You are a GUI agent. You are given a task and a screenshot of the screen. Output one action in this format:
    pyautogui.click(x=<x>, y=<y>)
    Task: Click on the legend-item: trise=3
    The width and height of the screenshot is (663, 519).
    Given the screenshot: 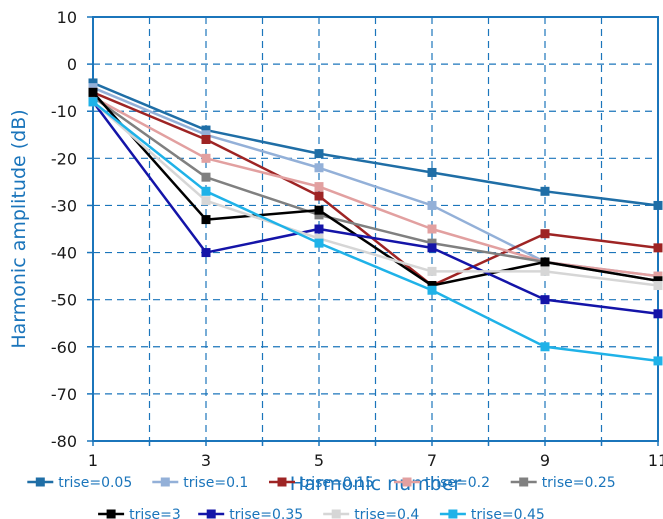 What is the action you would take?
    pyautogui.click(x=139, y=513)
    